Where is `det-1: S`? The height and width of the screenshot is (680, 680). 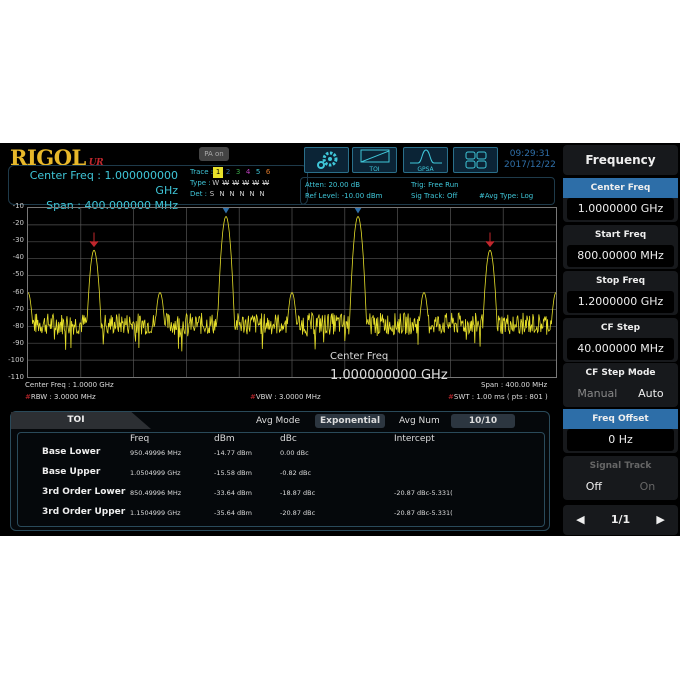 det-1: S is located at coordinates (212, 194).